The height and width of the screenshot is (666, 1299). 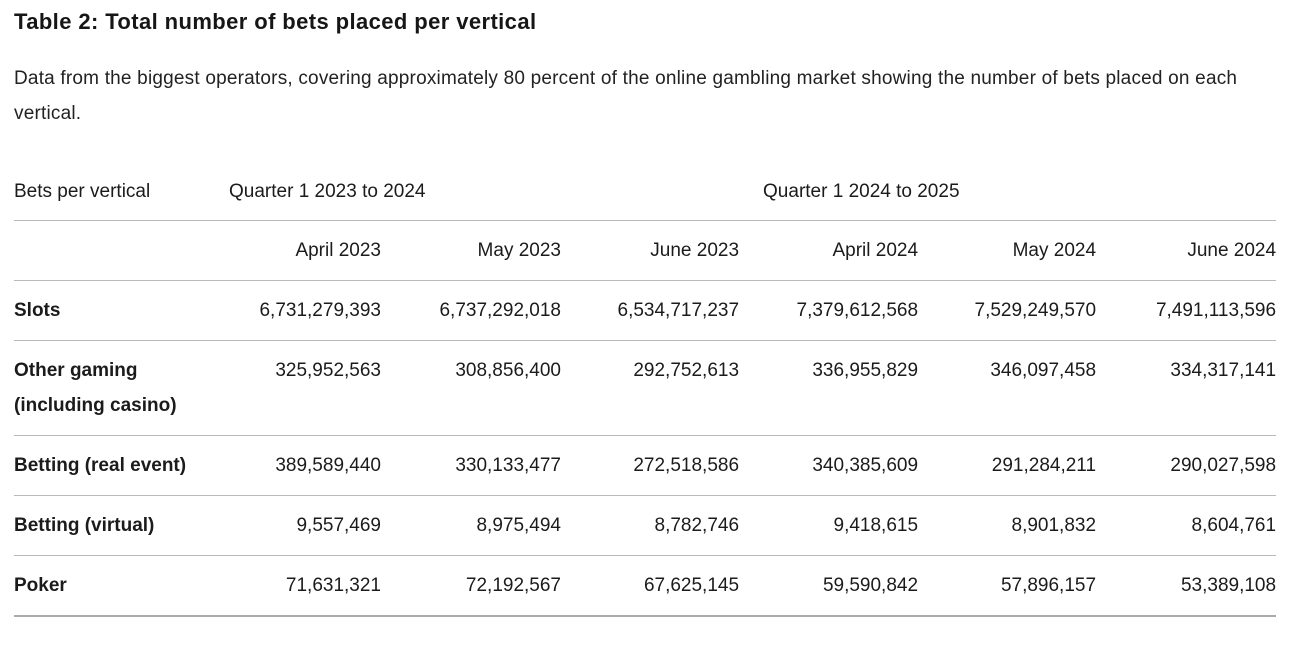 I want to click on row-label: Poker, so click(x=121, y=586).